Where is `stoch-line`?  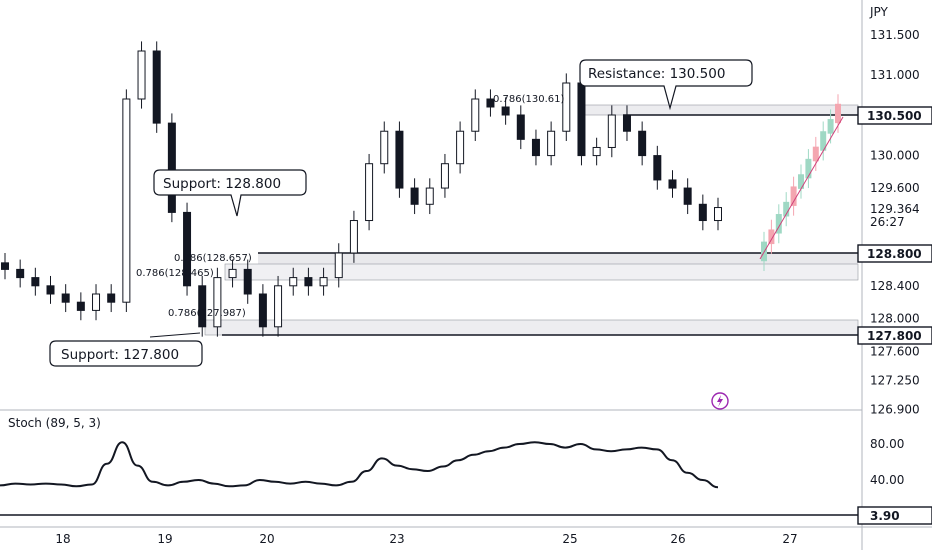
stoch-line is located at coordinates (359, 465).